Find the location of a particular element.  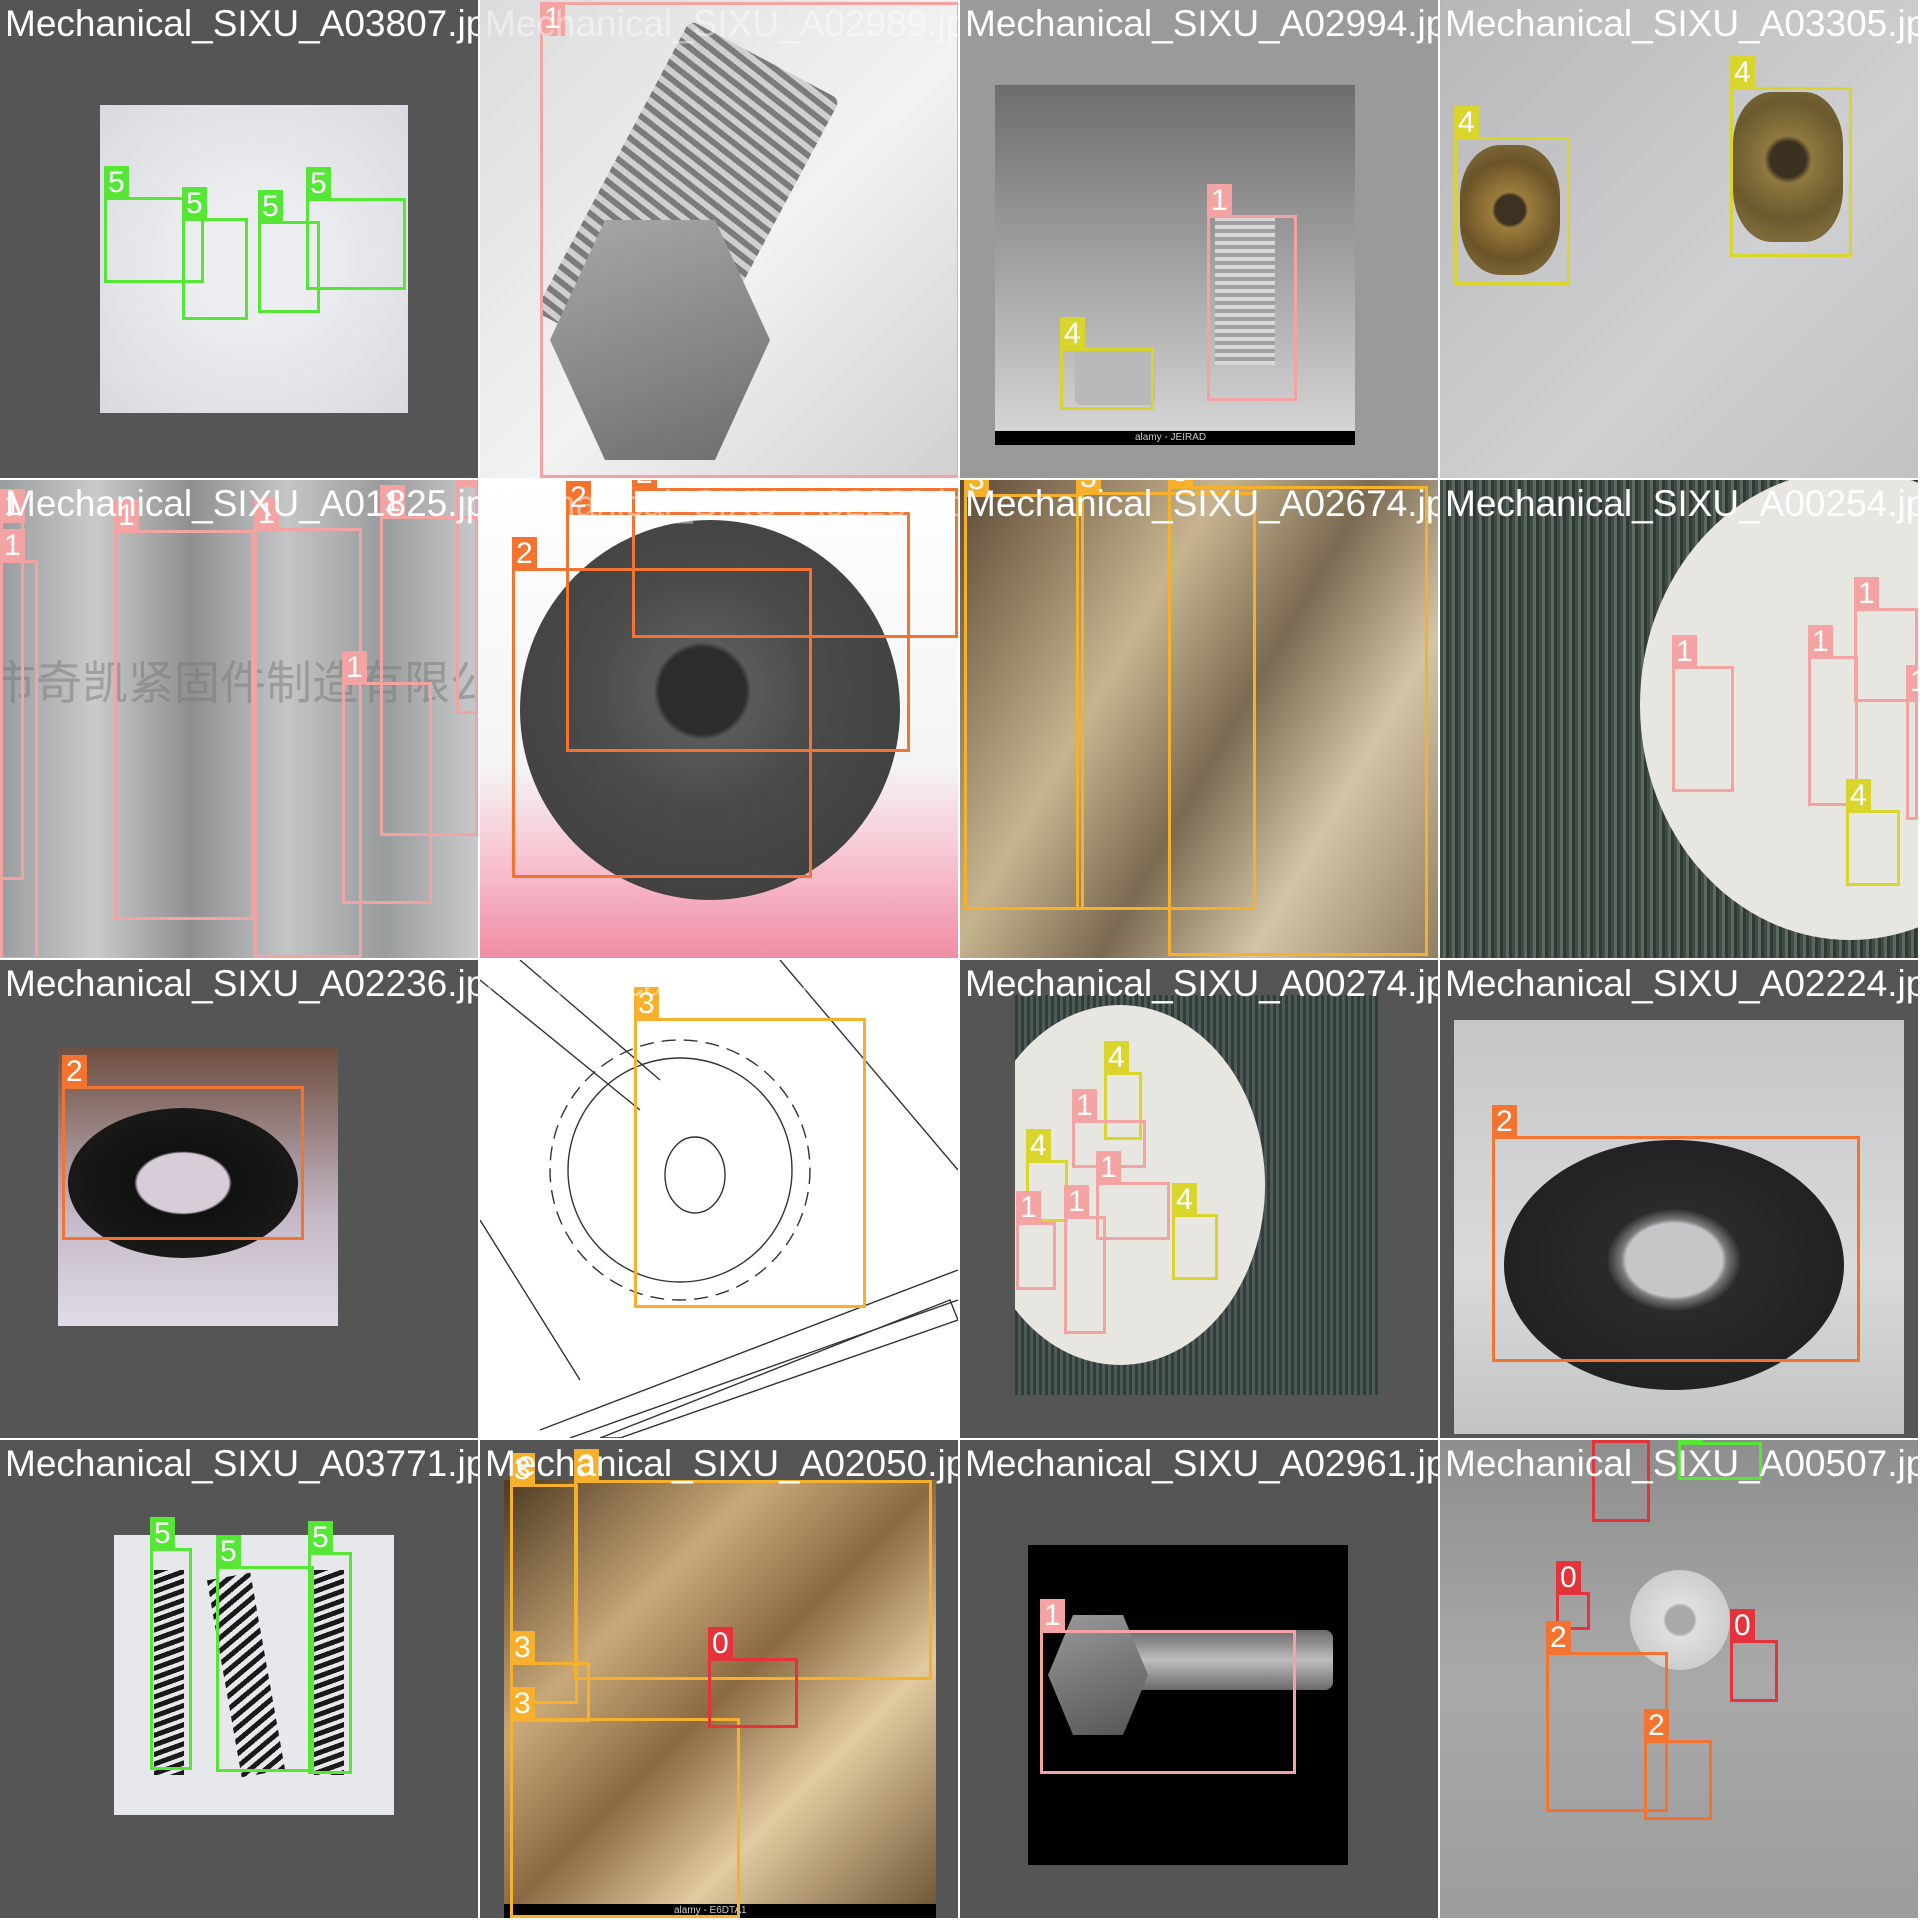

tile: 5 5 5 5 Mechanical_SIXU_A03807.jpg is located at coordinates (239, 239).